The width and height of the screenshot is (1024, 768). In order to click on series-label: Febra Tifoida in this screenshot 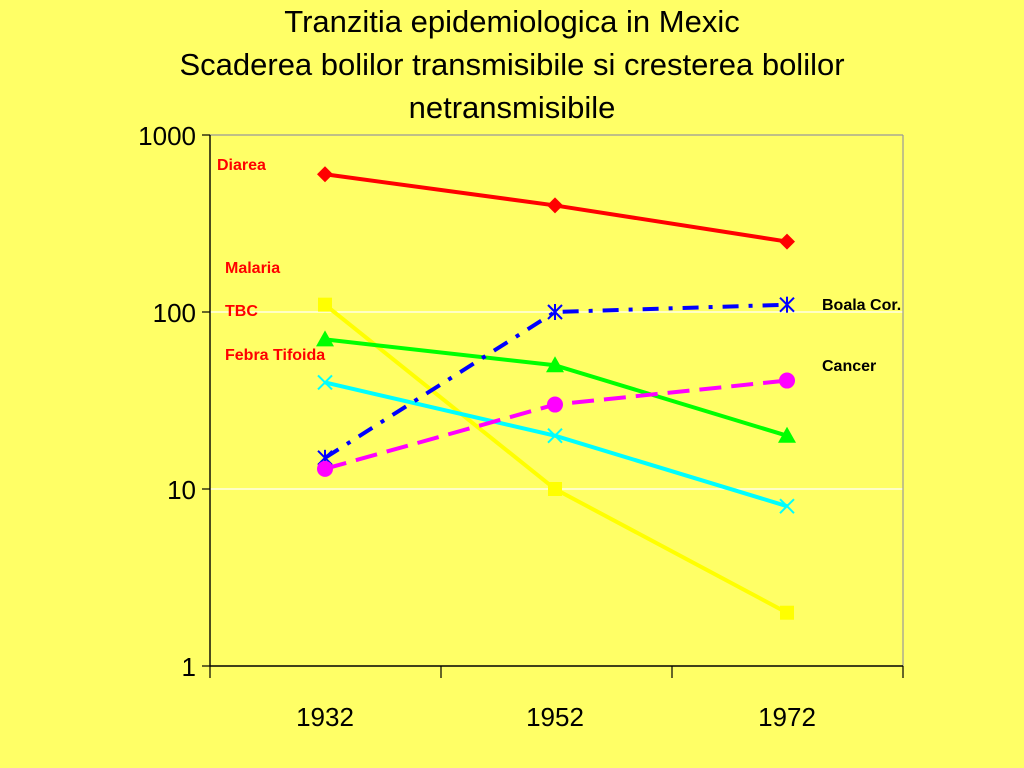, I will do `click(275, 355)`.